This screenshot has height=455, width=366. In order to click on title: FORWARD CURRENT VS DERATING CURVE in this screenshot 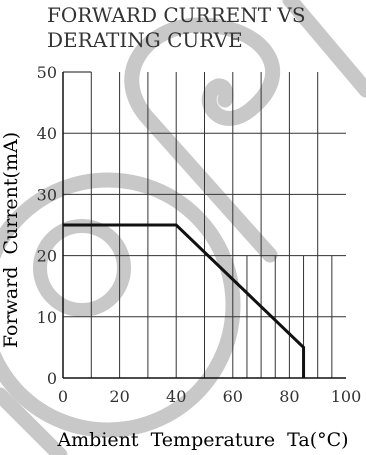, I will do `click(176, 27)`.